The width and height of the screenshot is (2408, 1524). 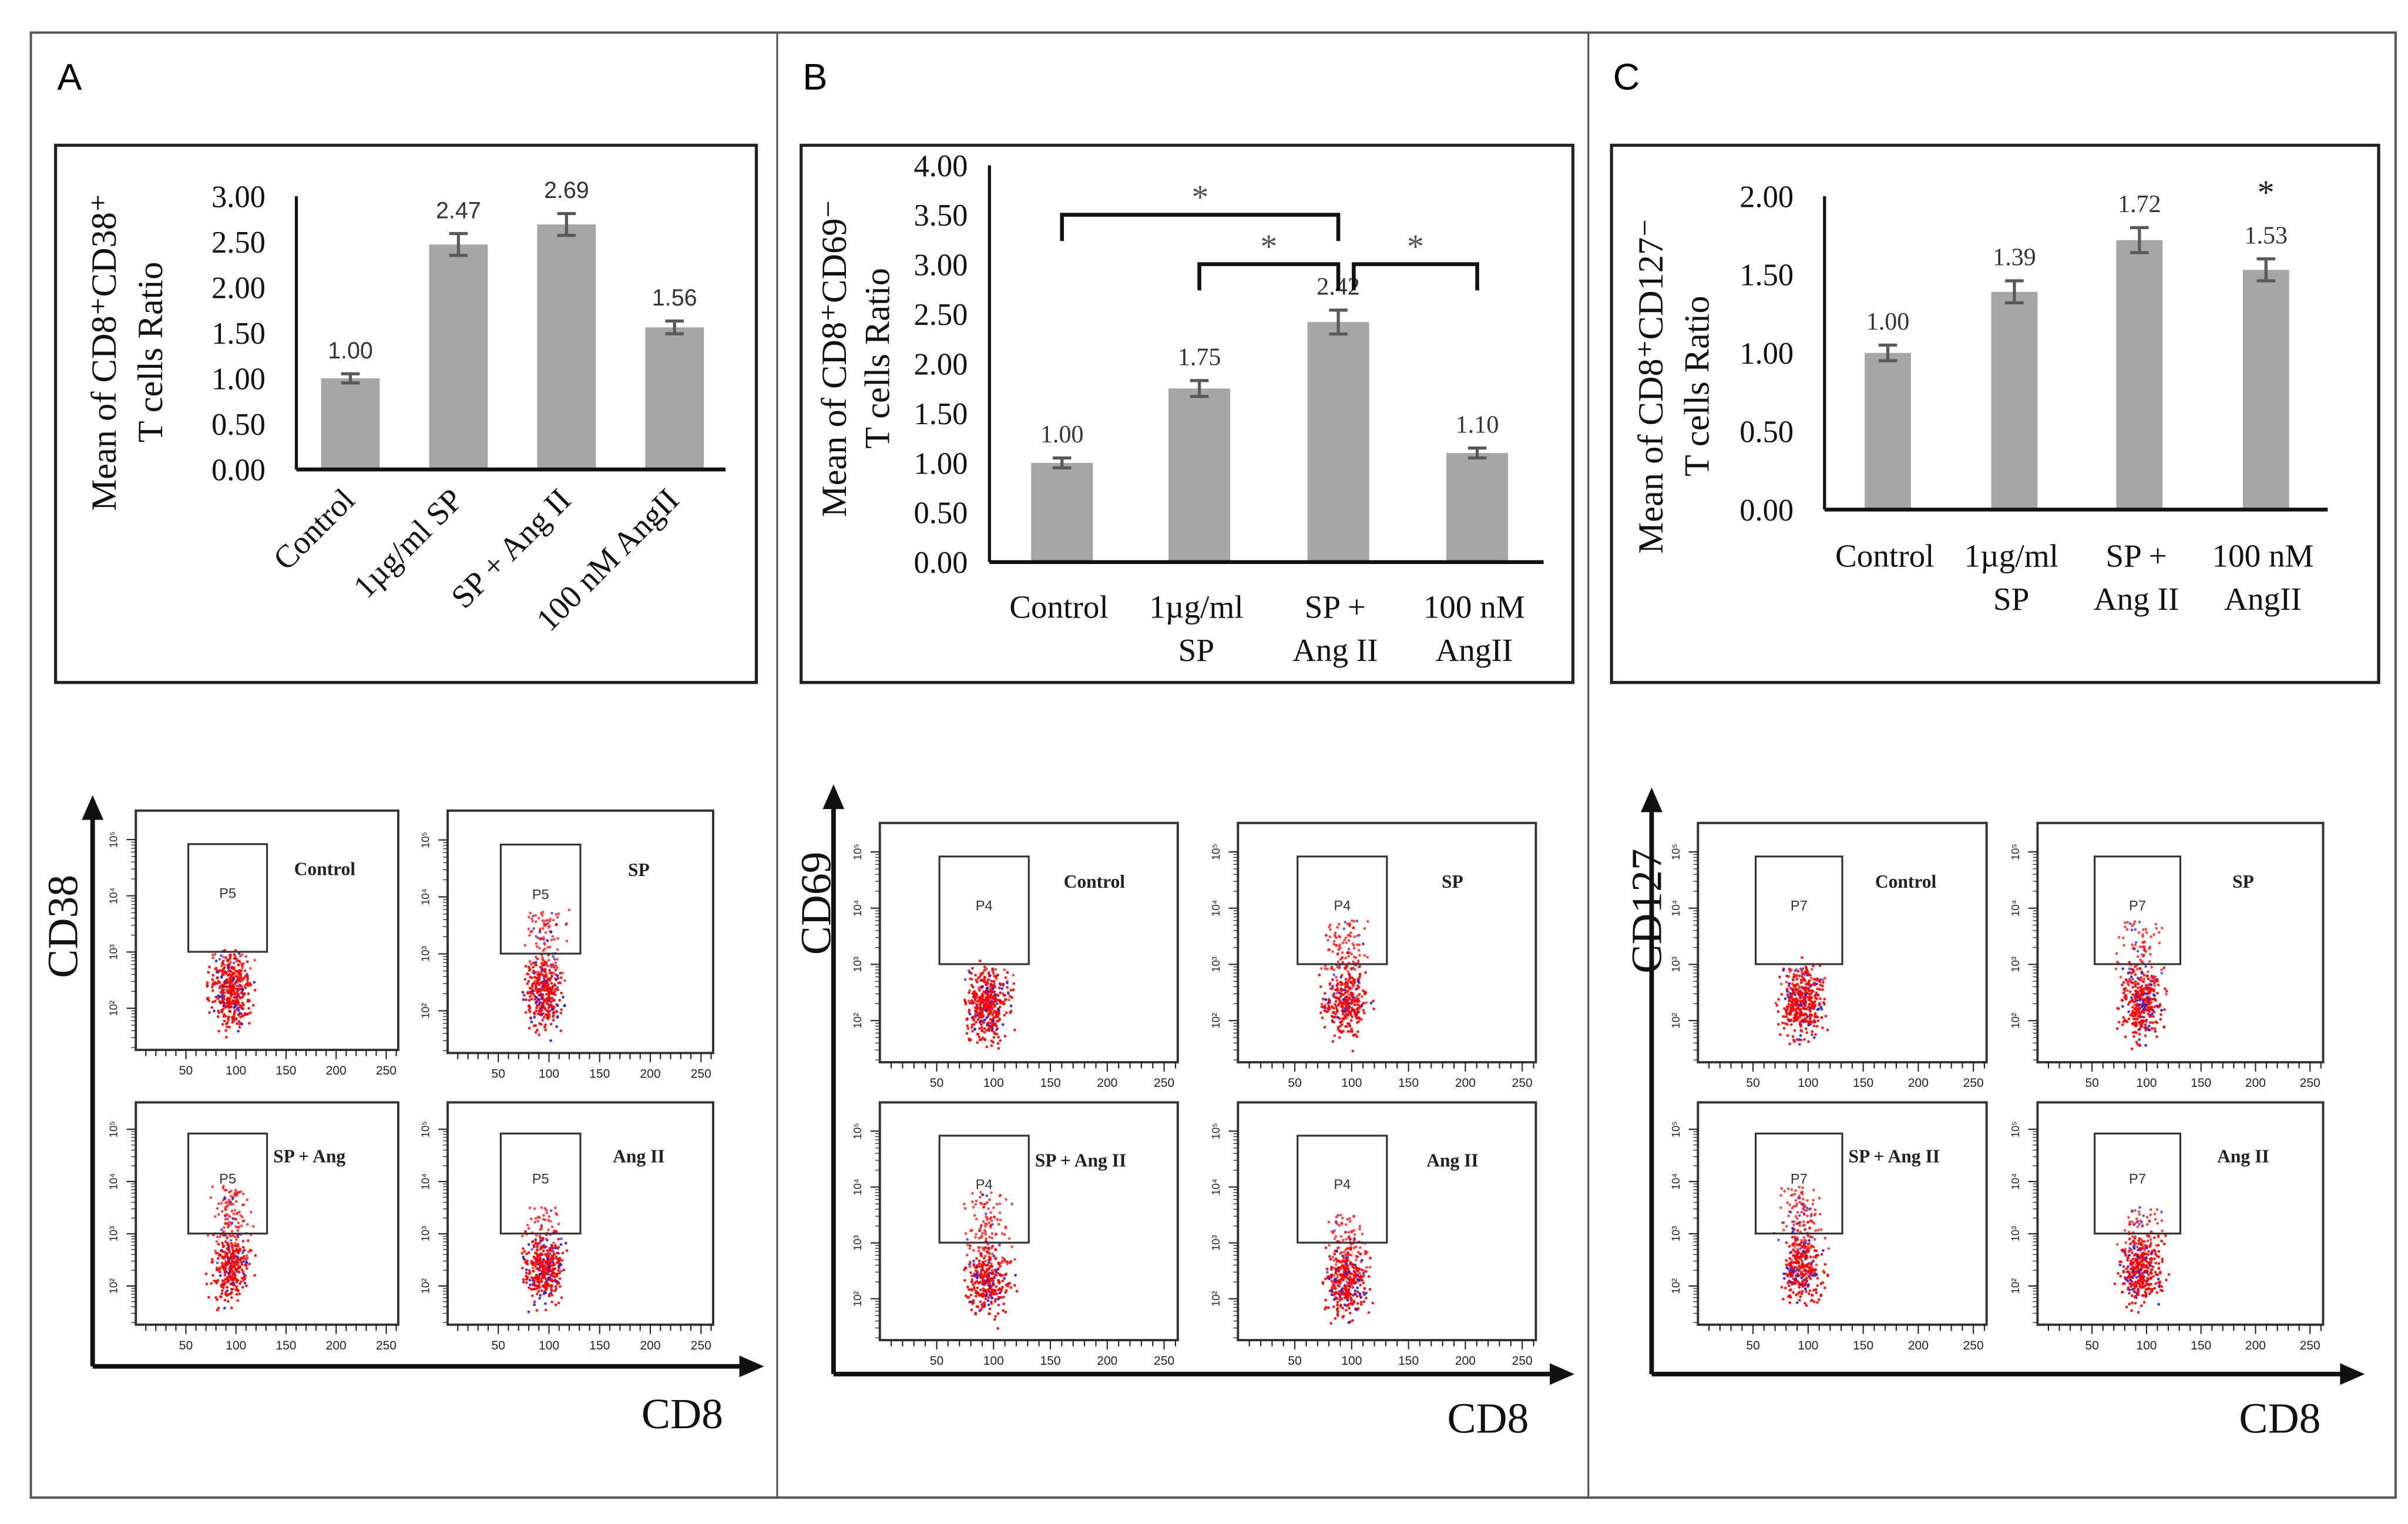 I want to click on x-tick-label: Ang II, so click(x=2136, y=599).